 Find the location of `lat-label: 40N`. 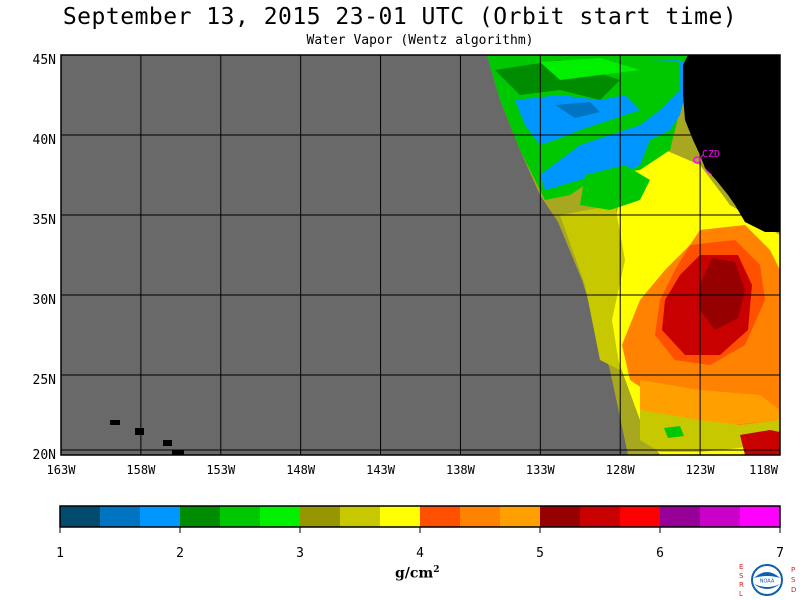

lat-label: 40N is located at coordinates (44, 140).